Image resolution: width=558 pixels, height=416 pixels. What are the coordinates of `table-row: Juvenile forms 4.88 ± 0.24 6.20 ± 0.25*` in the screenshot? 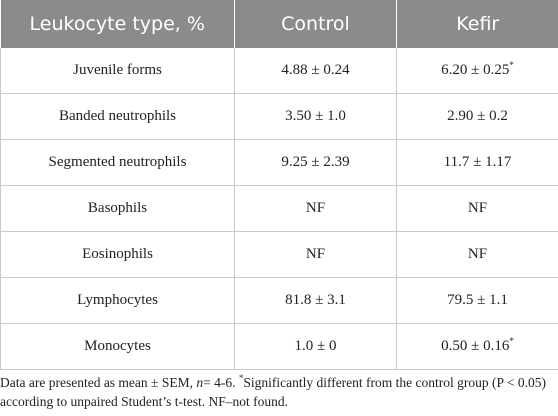 It's located at (279, 71).